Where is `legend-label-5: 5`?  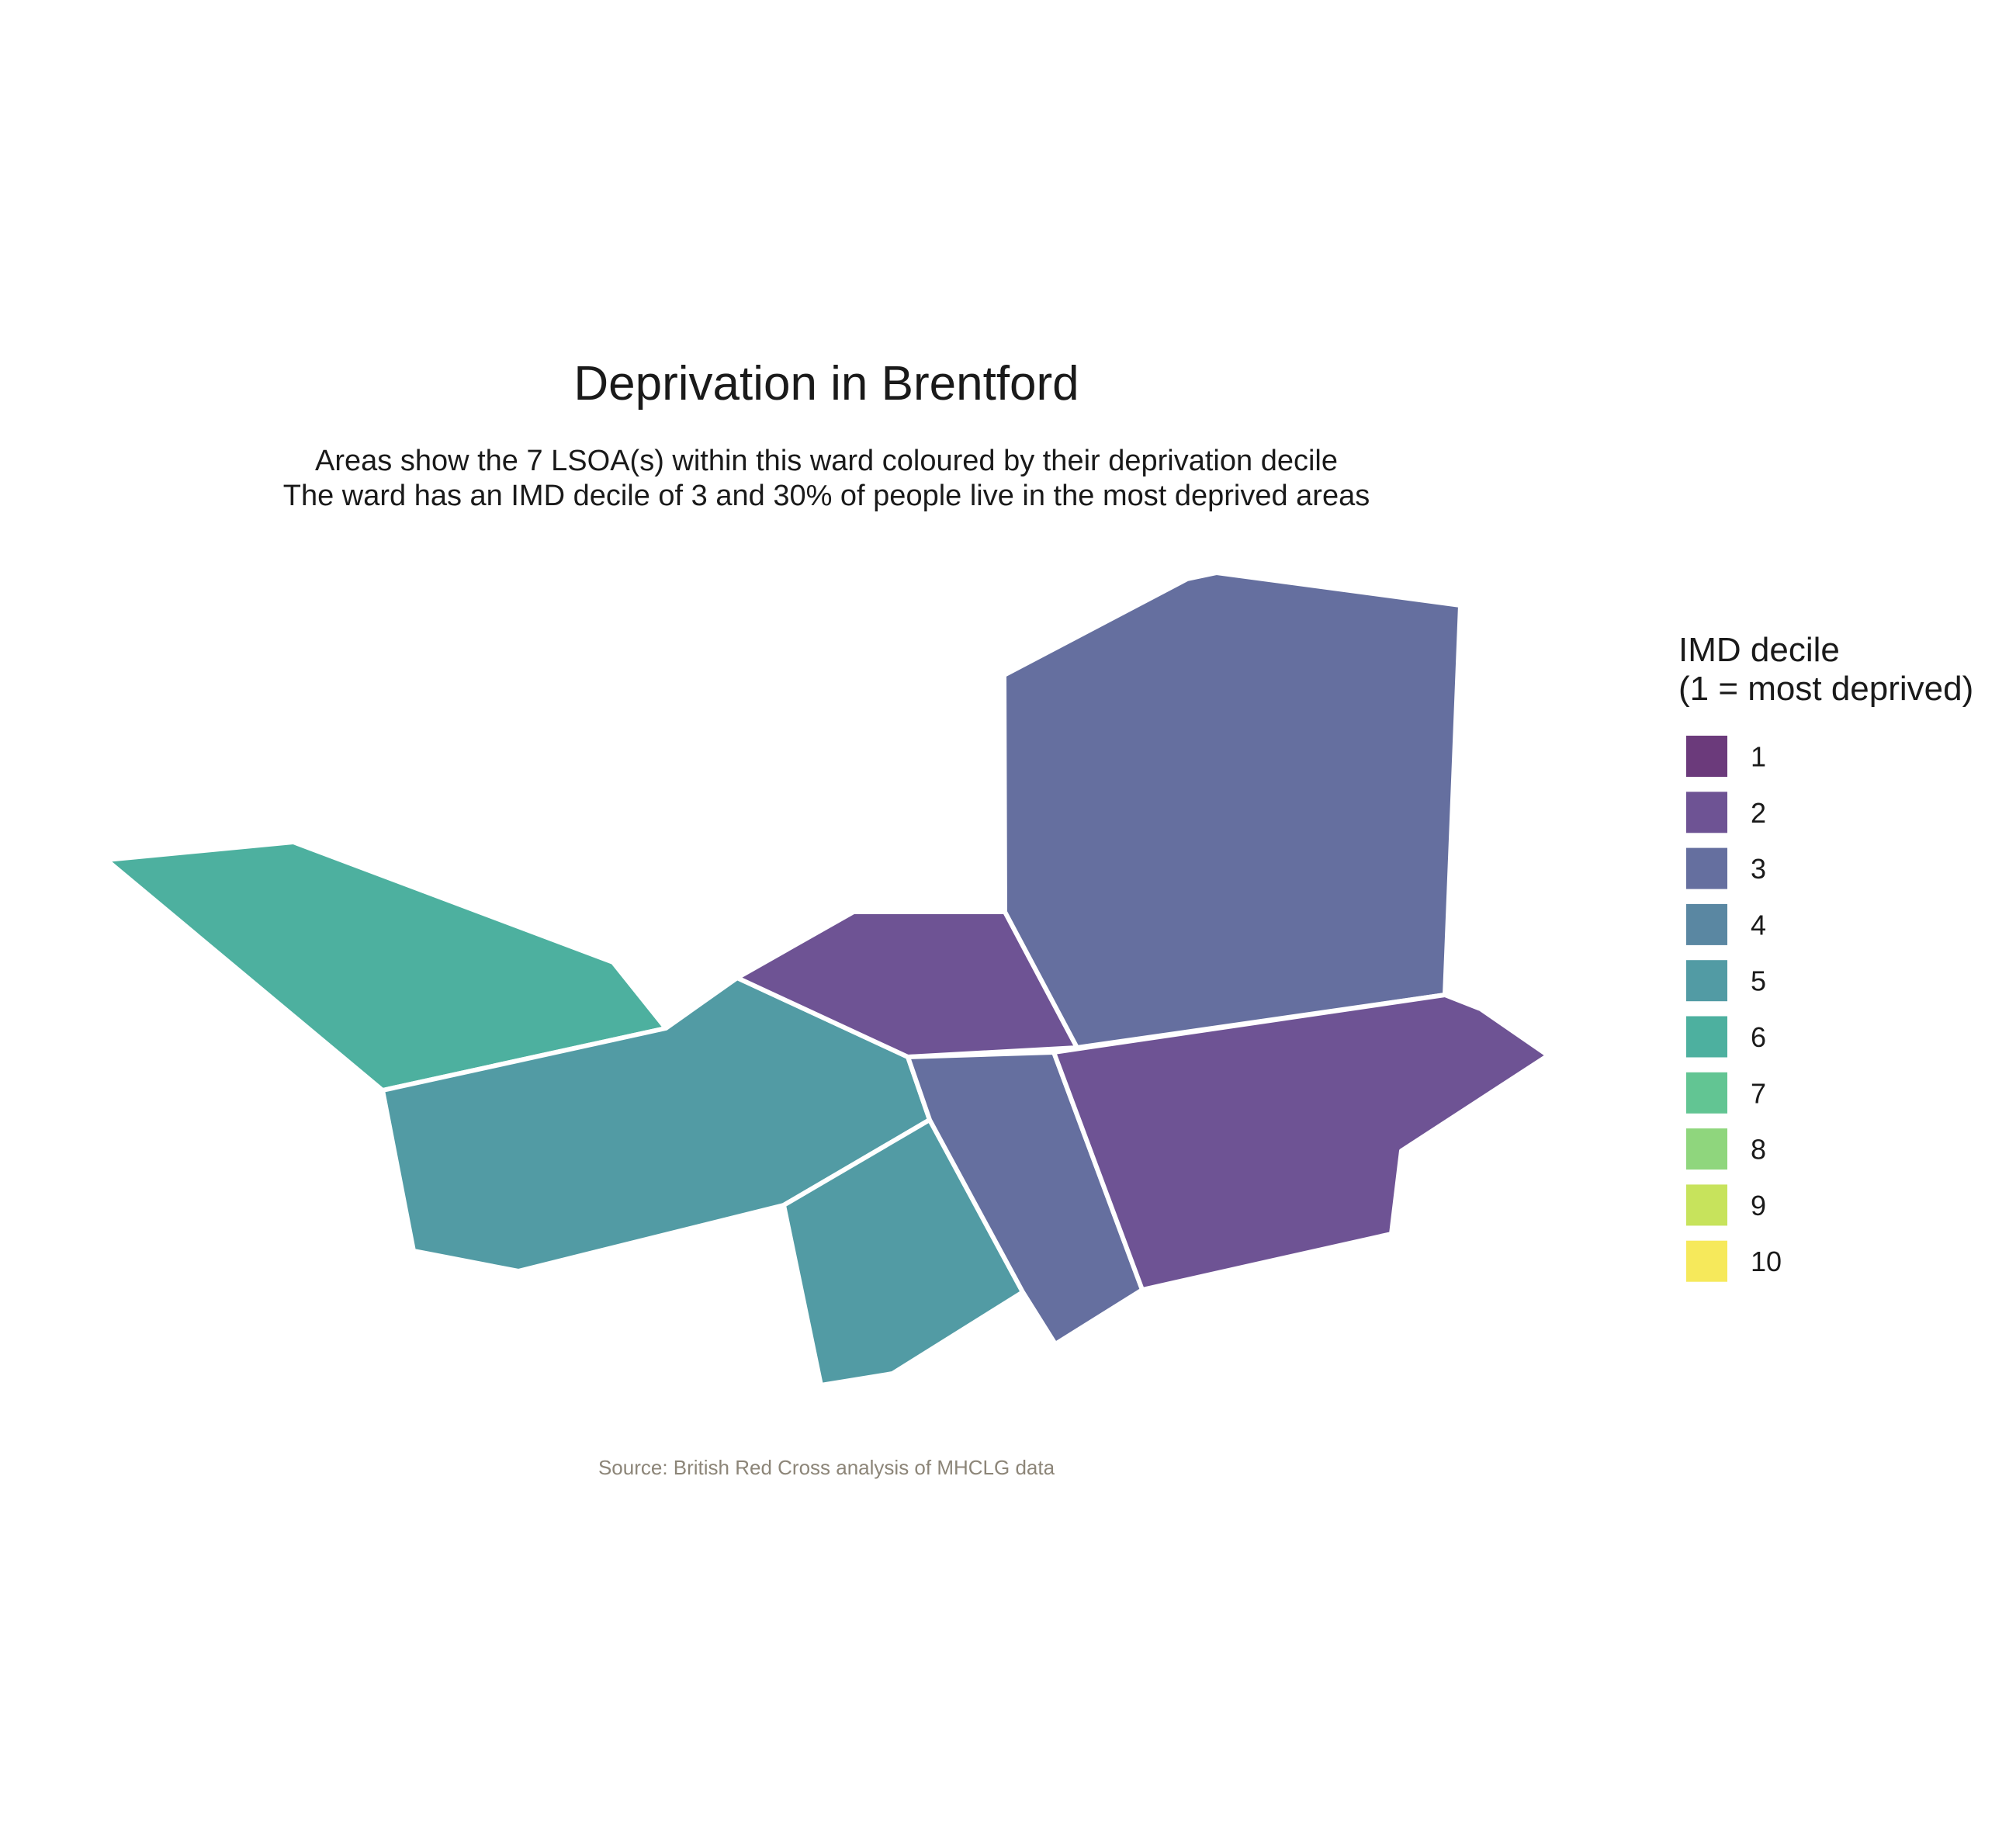 legend-label-5: 5 is located at coordinates (1759, 981).